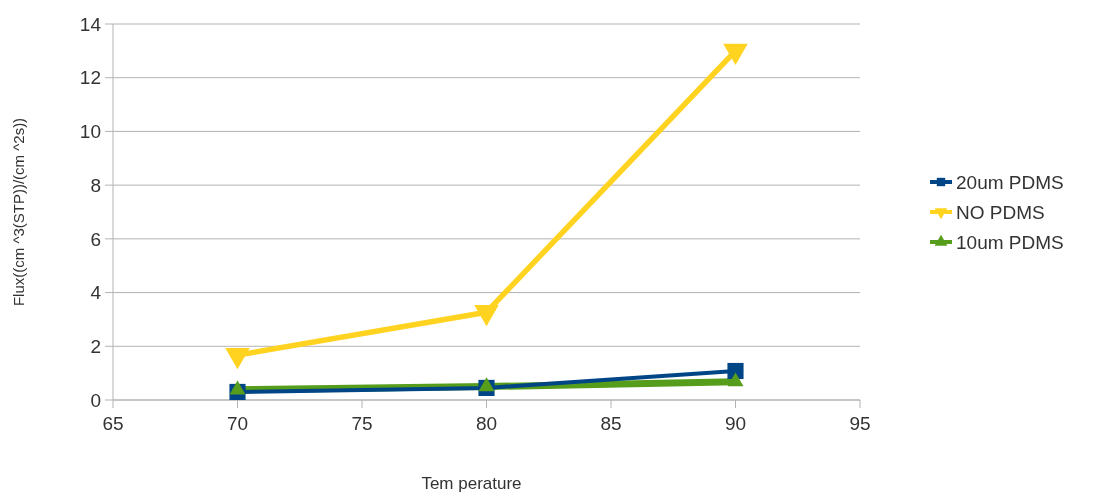 This screenshot has height=500, width=1102. What do you see at coordinates (95, 400) in the screenshot?
I see `y-tick-label: 0` at bounding box center [95, 400].